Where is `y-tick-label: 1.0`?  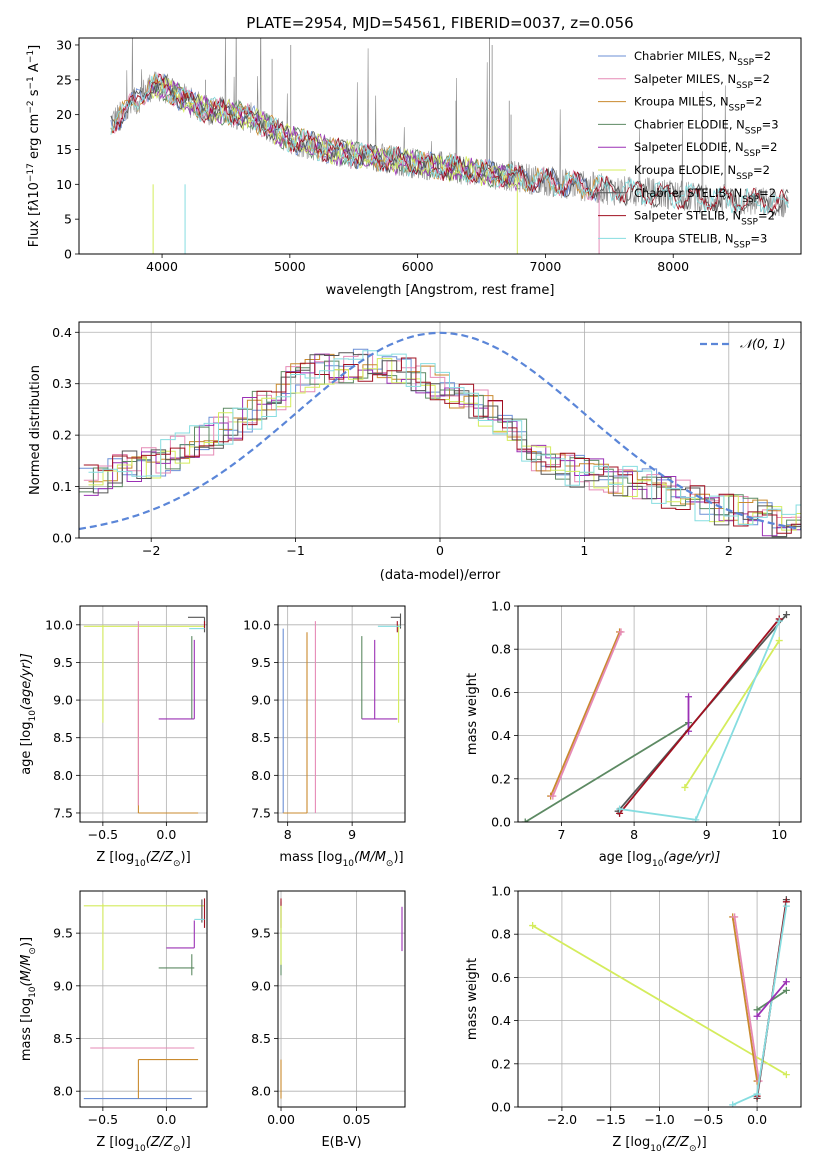 y-tick-label: 1.0 is located at coordinates (501, 606).